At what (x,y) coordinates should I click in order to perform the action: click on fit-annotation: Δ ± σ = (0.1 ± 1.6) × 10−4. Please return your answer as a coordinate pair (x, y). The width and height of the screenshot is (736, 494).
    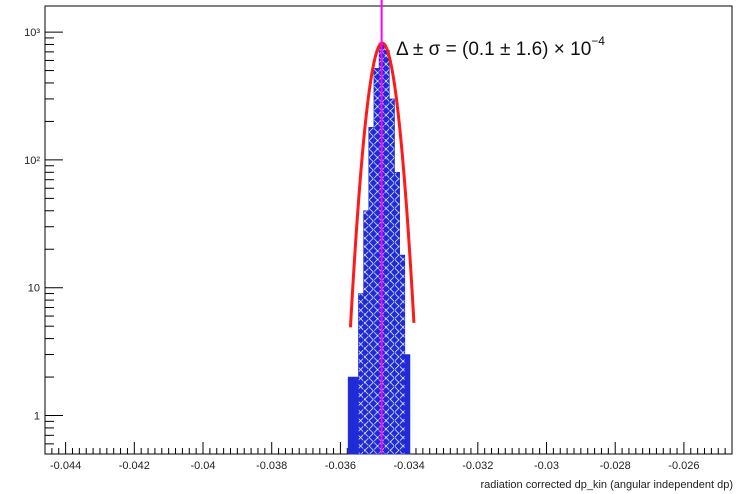
    Looking at the image, I should click on (500, 47).